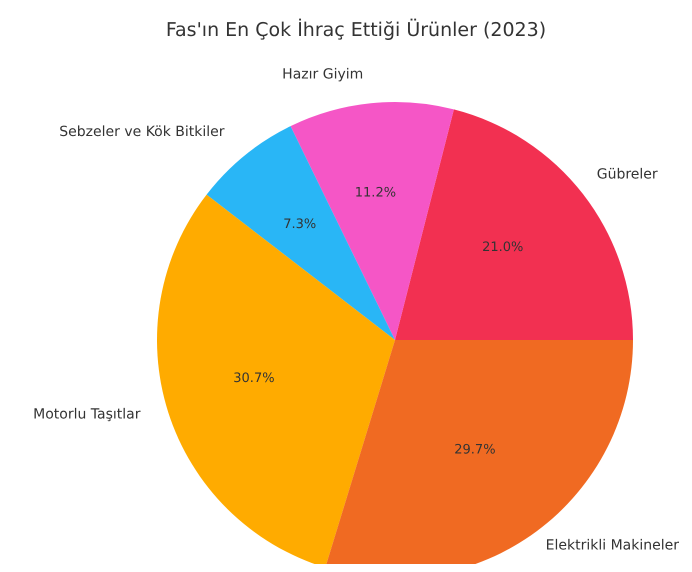 This screenshot has height=572, width=692. Describe the element at coordinates (475, 450) in the screenshot. I see `data-label: 29.7%` at that location.